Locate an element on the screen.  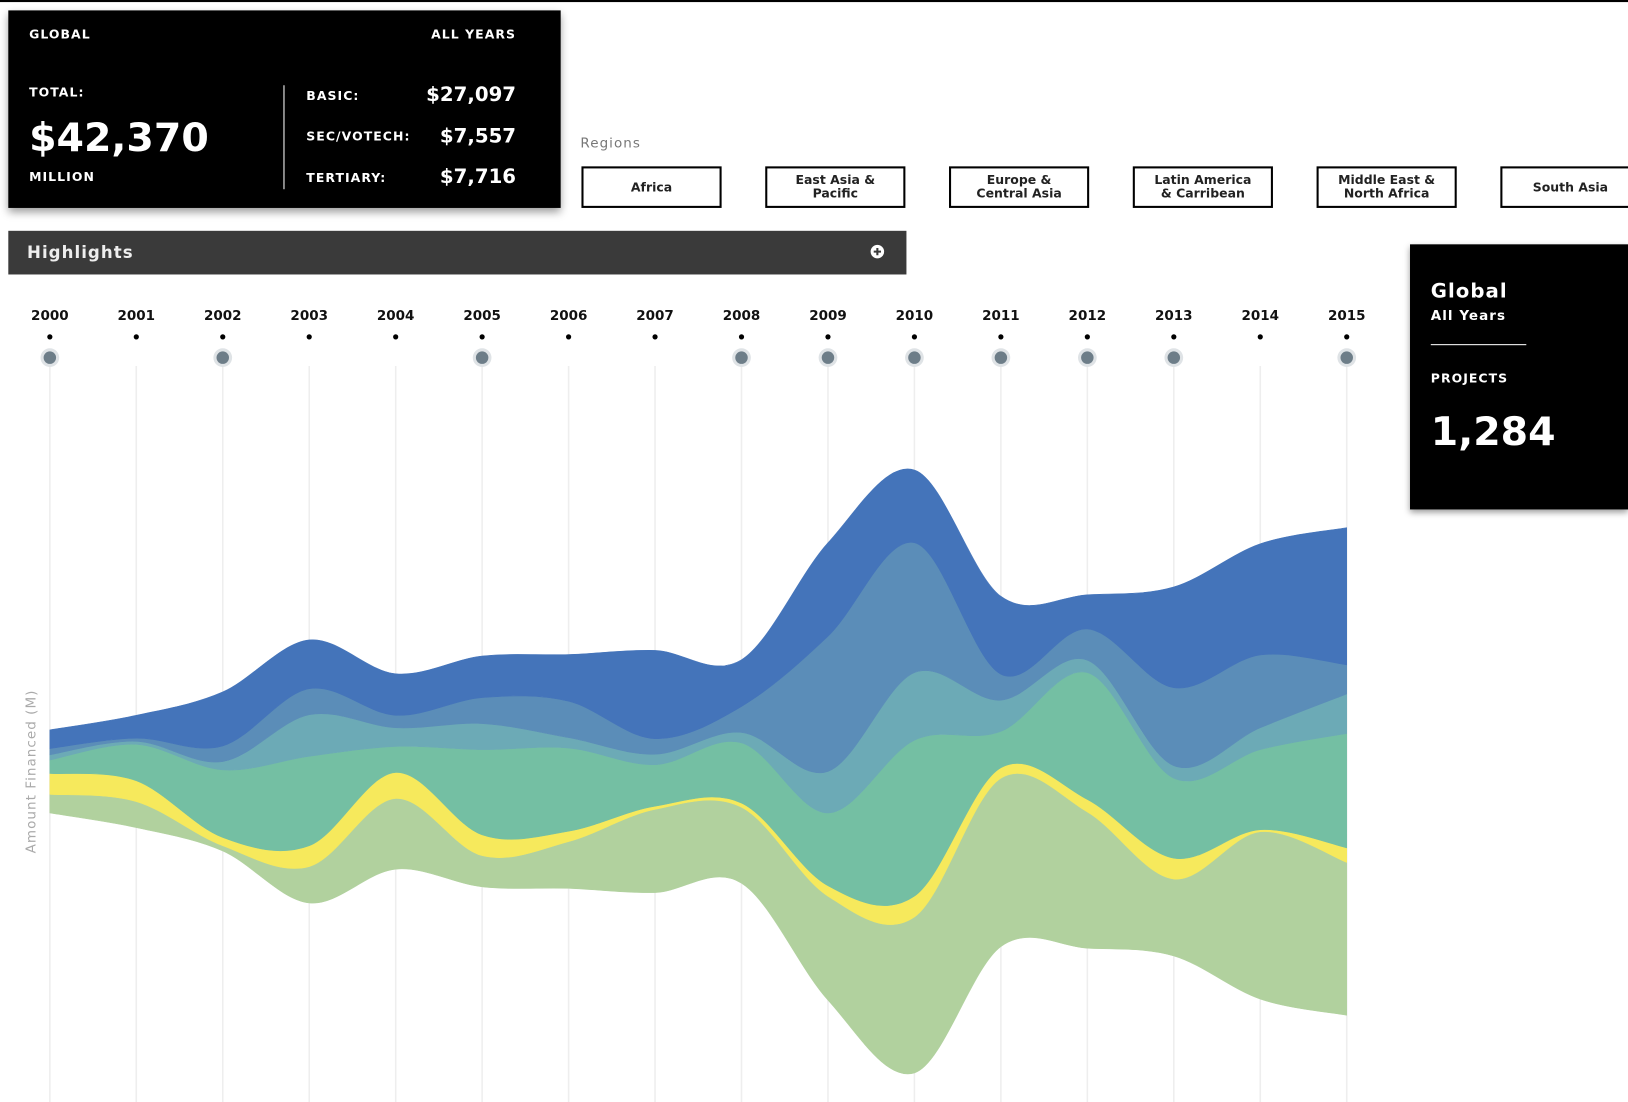
year-label: 2014 is located at coordinates (1260, 316).